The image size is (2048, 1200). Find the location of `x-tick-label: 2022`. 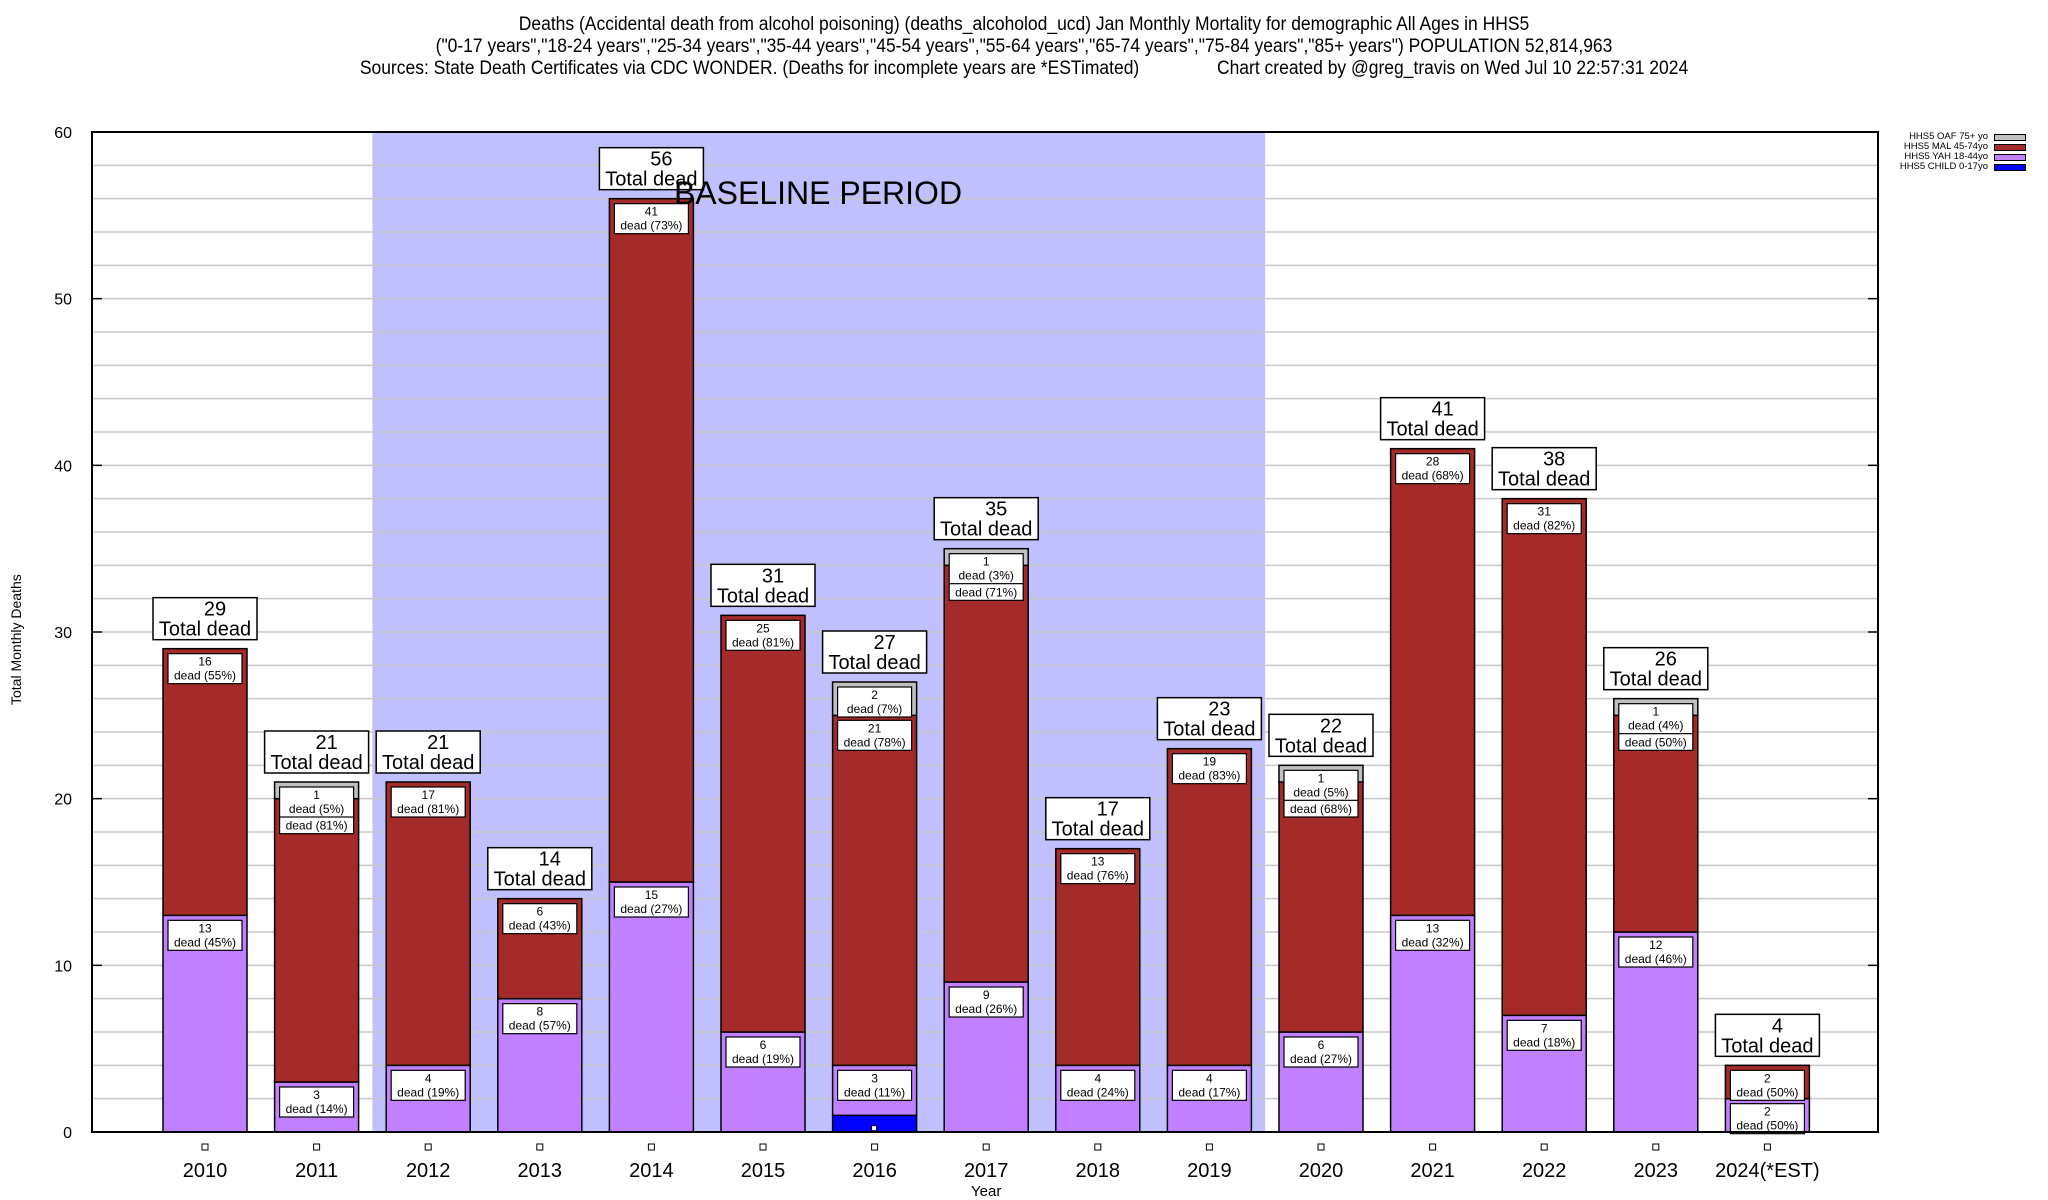

x-tick-label: 2022 is located at coordinates (1544, 1171).